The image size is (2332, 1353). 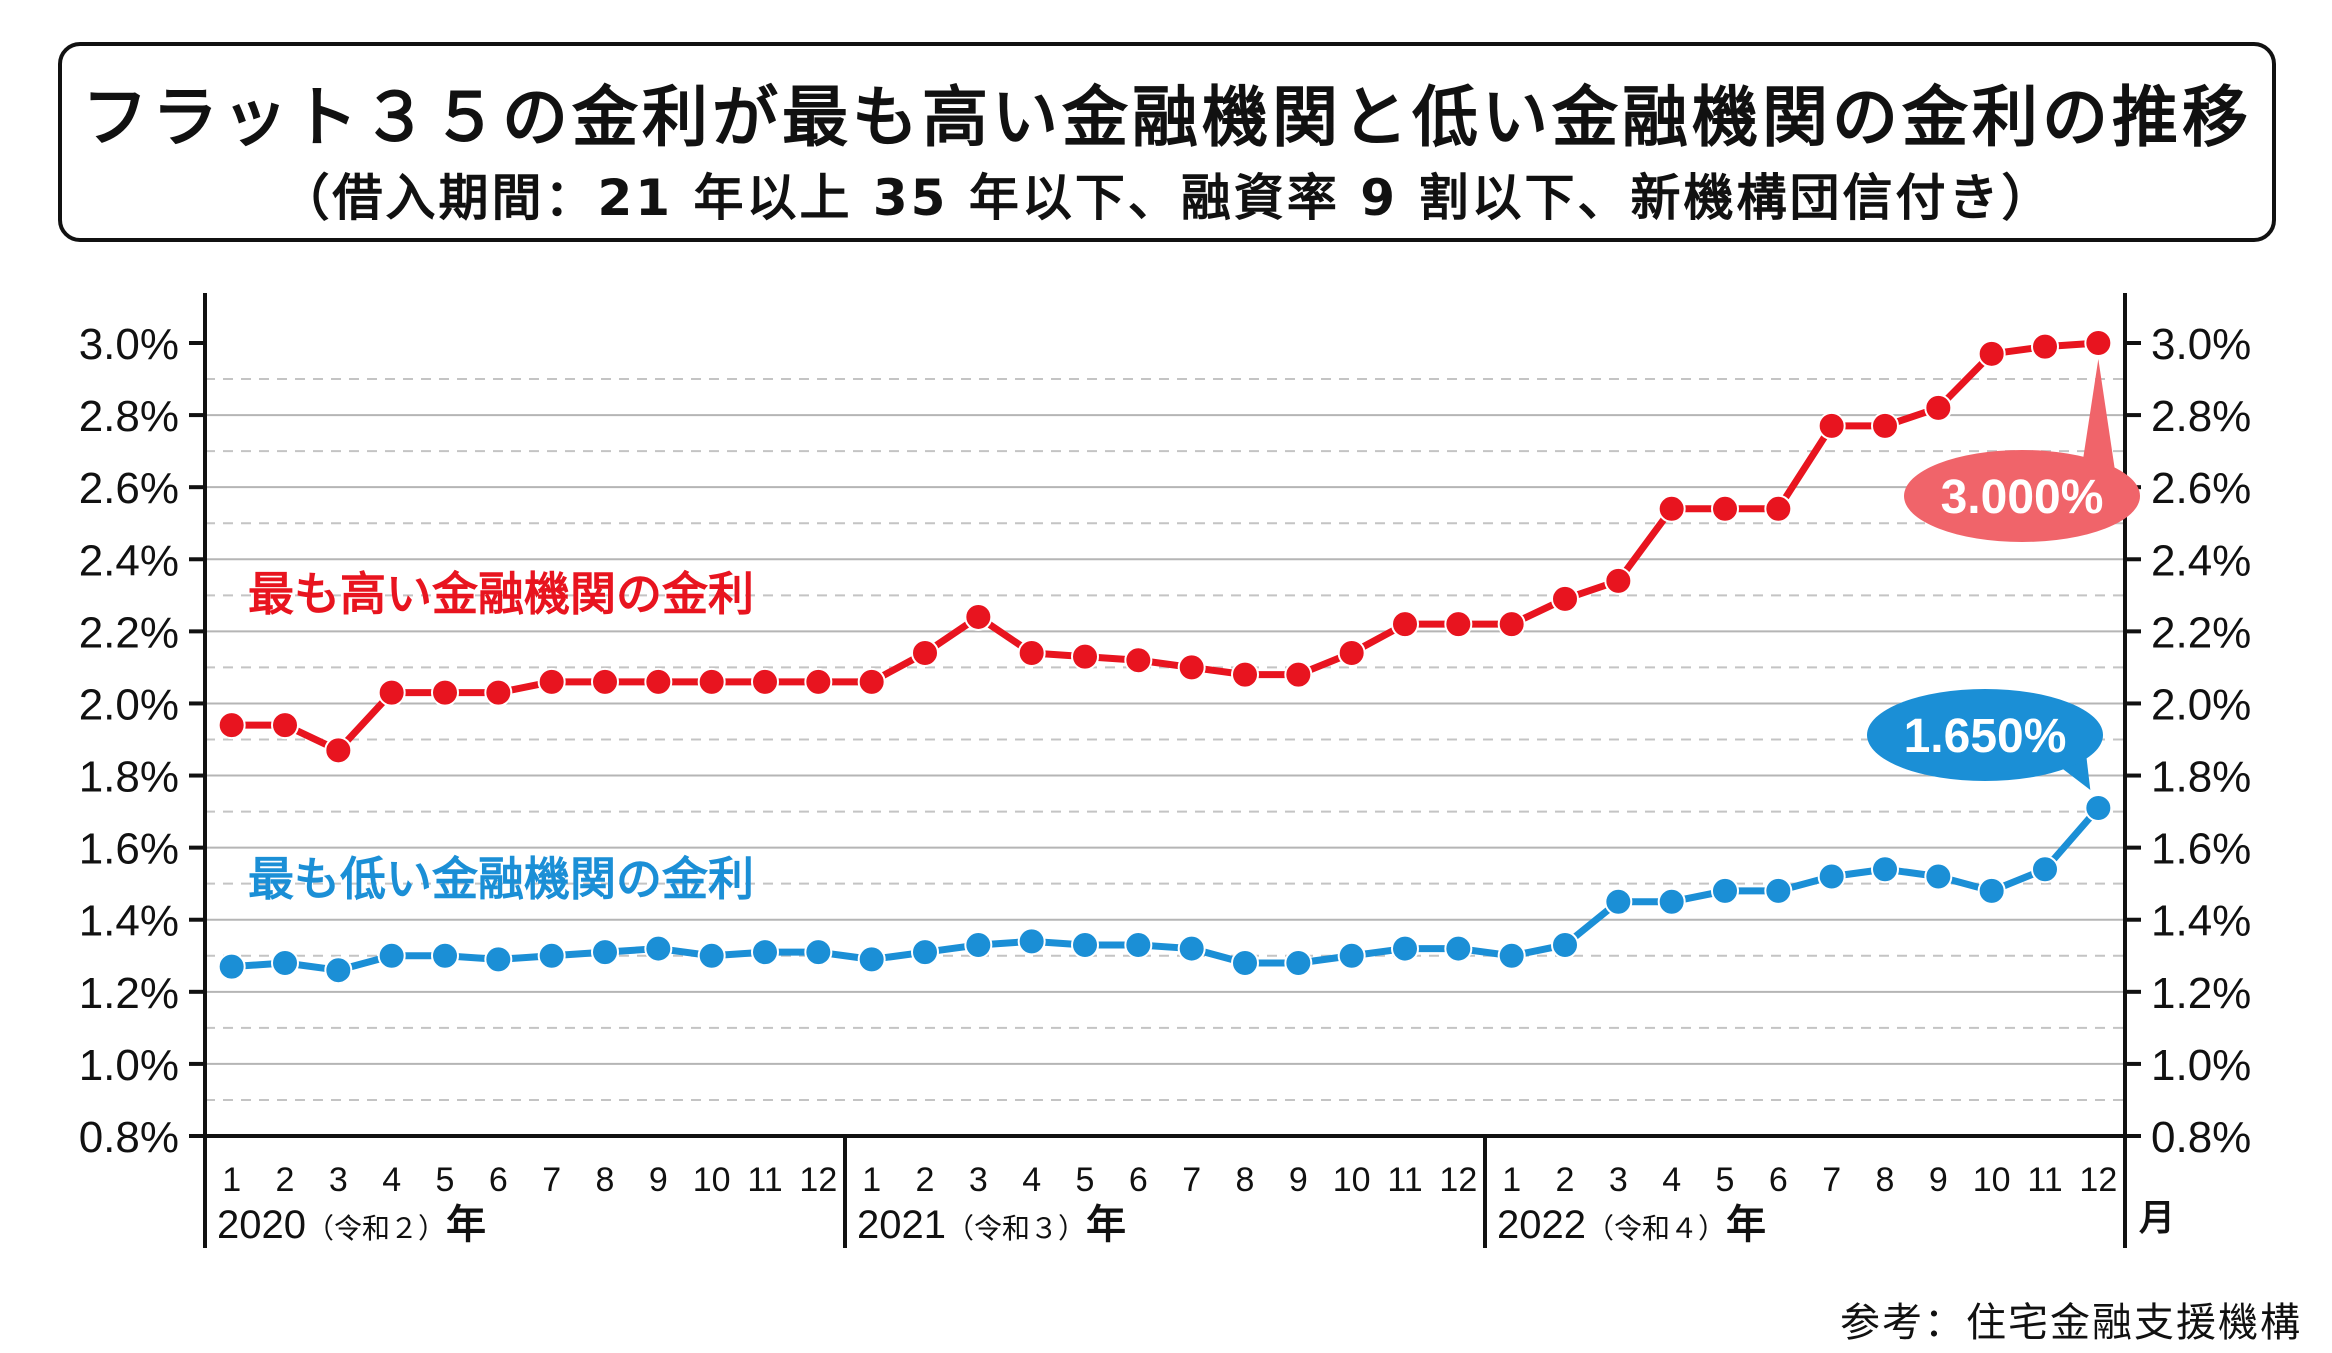 What do you see at coordinates (129, 344) in the screenshot?
I see `y-tick-label-left: 3.0%` at bounding box center [129, 344].